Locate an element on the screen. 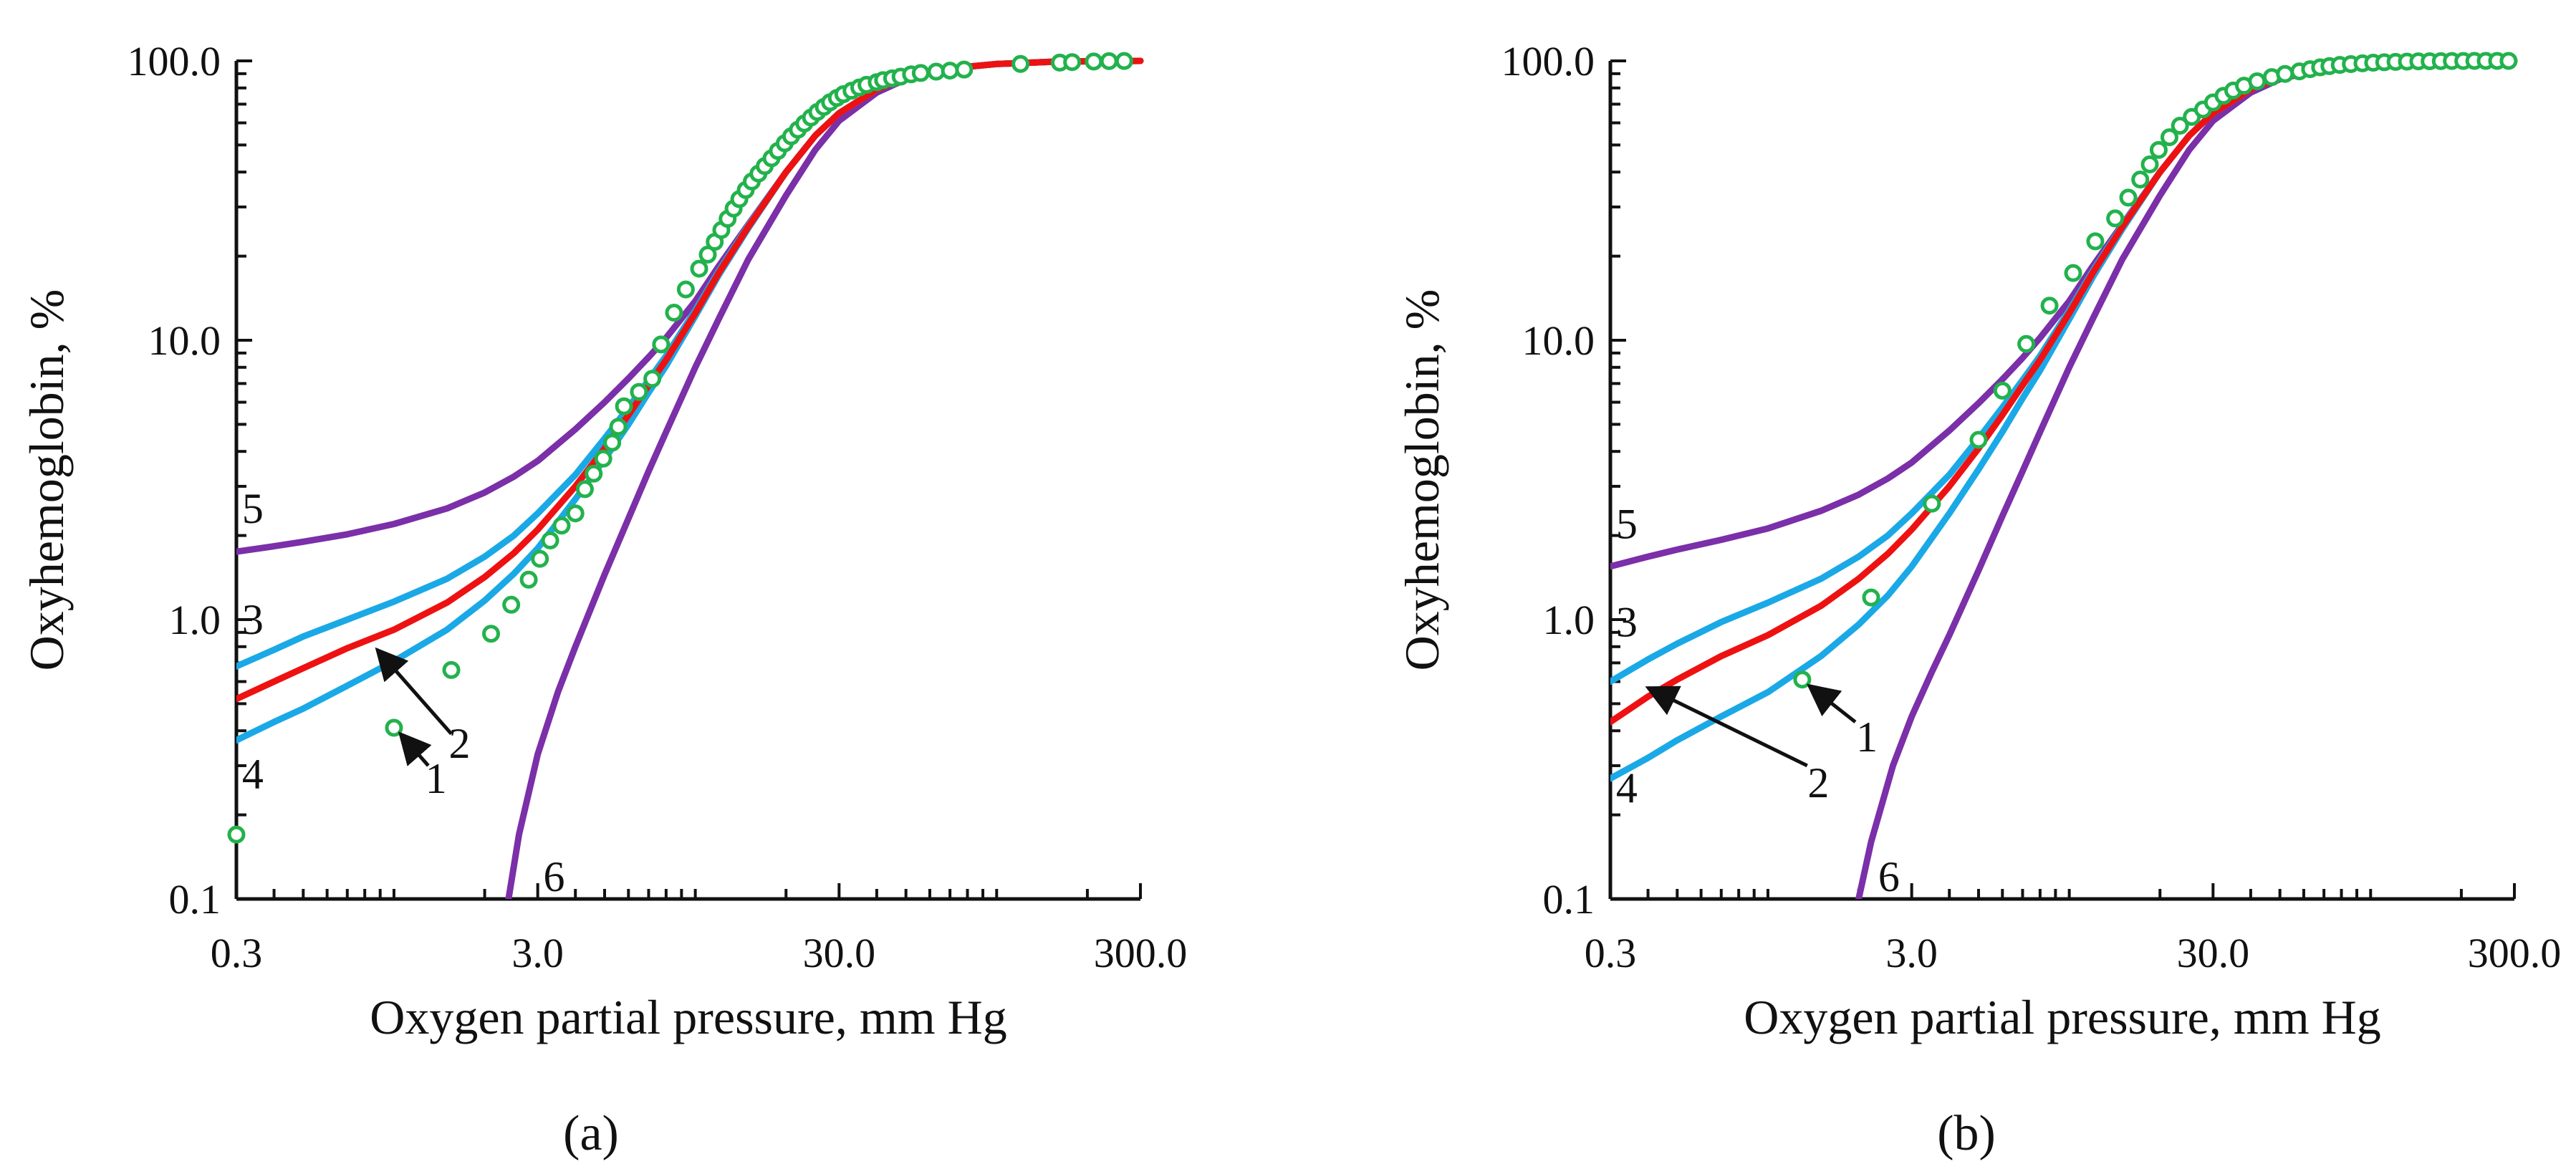  panel-label-b: (b) is located at coordinates (1967, 1134).